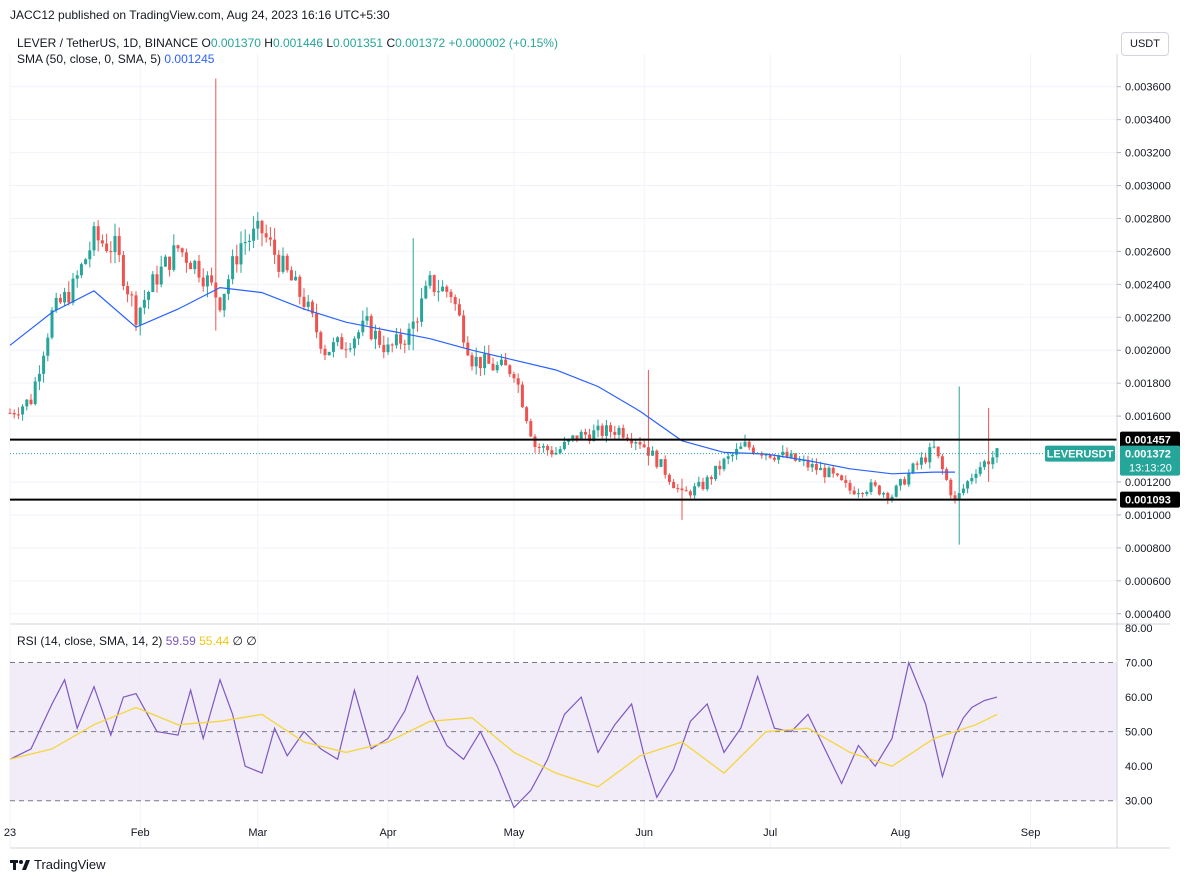 Image resolution: width=1193 pixels, height=883 pixels. I want to click on price-axis-label: 0.001200, so click(1148, 483).